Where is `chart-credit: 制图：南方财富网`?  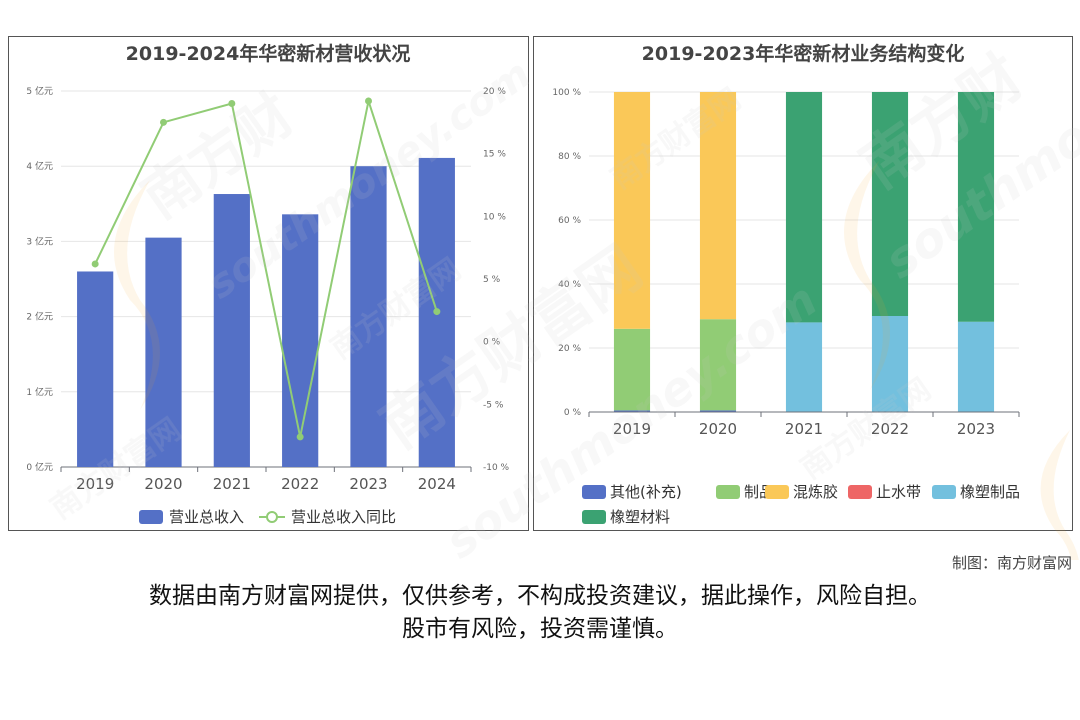
chart-credit: 制图：南方财富网 is located at coordinates (1011, 563).